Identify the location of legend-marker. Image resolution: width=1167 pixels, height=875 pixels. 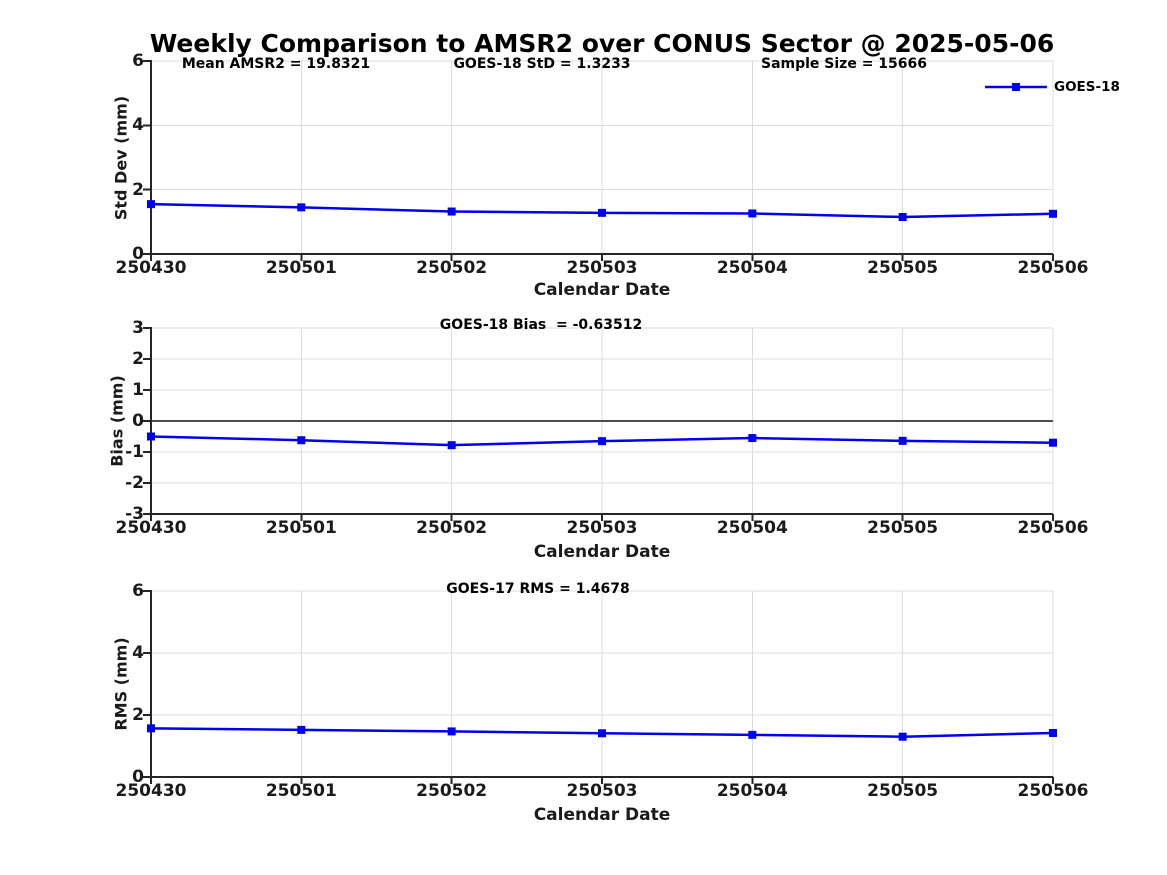
(1016, 87).